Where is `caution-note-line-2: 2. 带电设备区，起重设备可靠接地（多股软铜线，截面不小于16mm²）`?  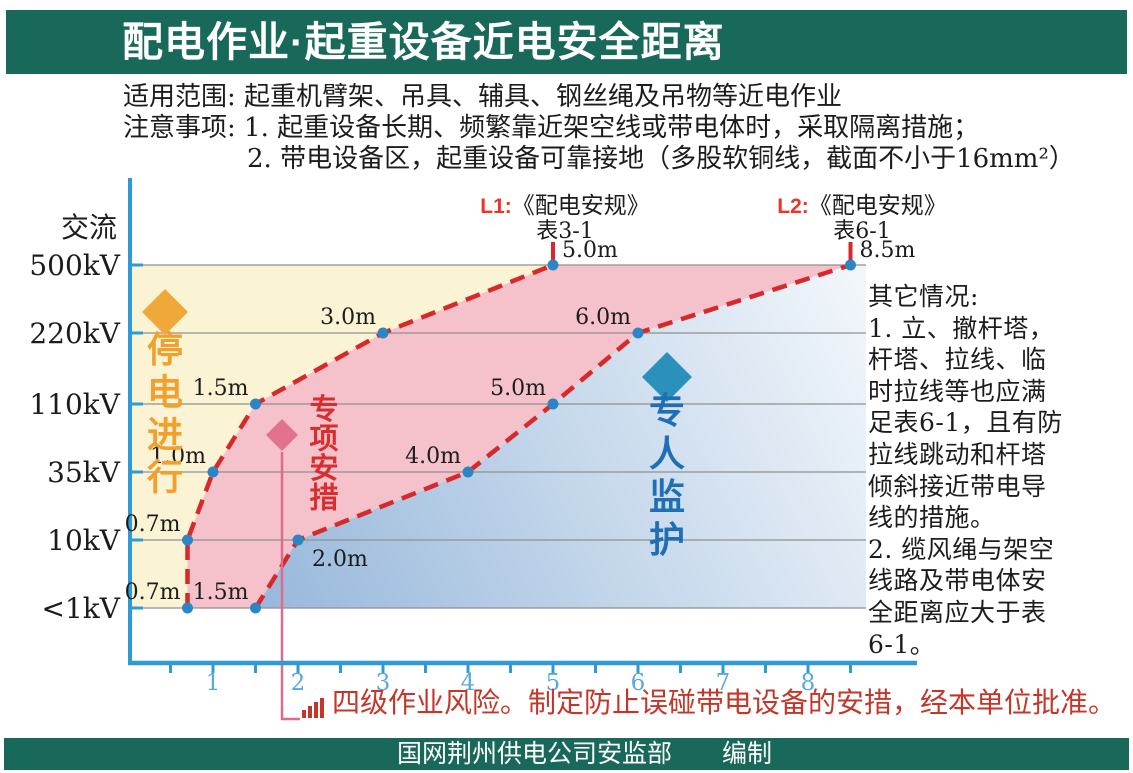 caution-note-line-2: 2. 带电设备区，起重设备可靠接地（多股软铜线，截面不小于16mm²） is located at coordinates (661, 159).